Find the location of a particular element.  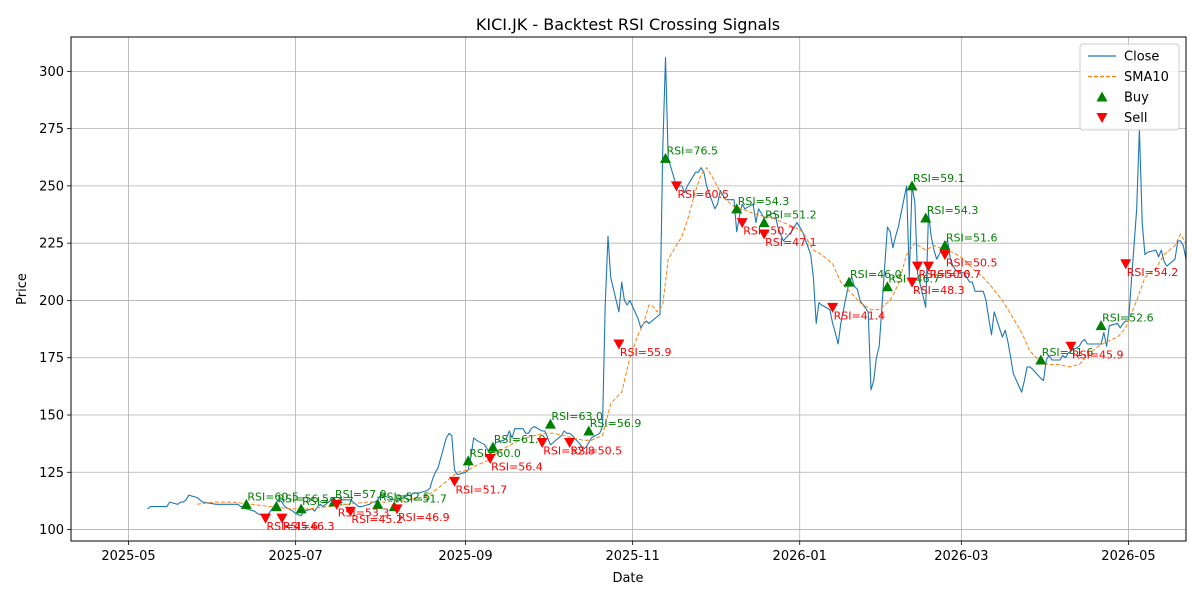

y-tick-label: 275 is located at coordinates (51, 129).